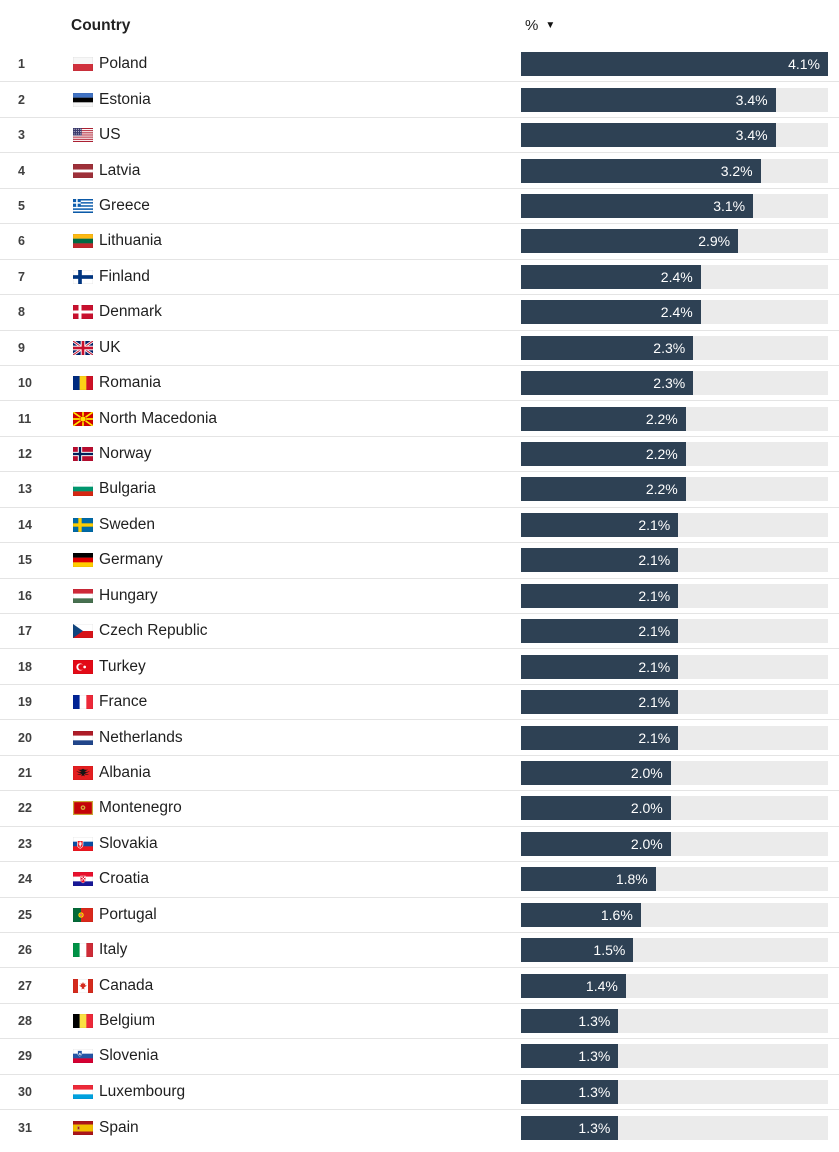 This screenshot has height=1152, width=839. Describe the element at coordinates (419, 703) in the screenshot. I see `table-row: 19 France 2.1%` at that location.